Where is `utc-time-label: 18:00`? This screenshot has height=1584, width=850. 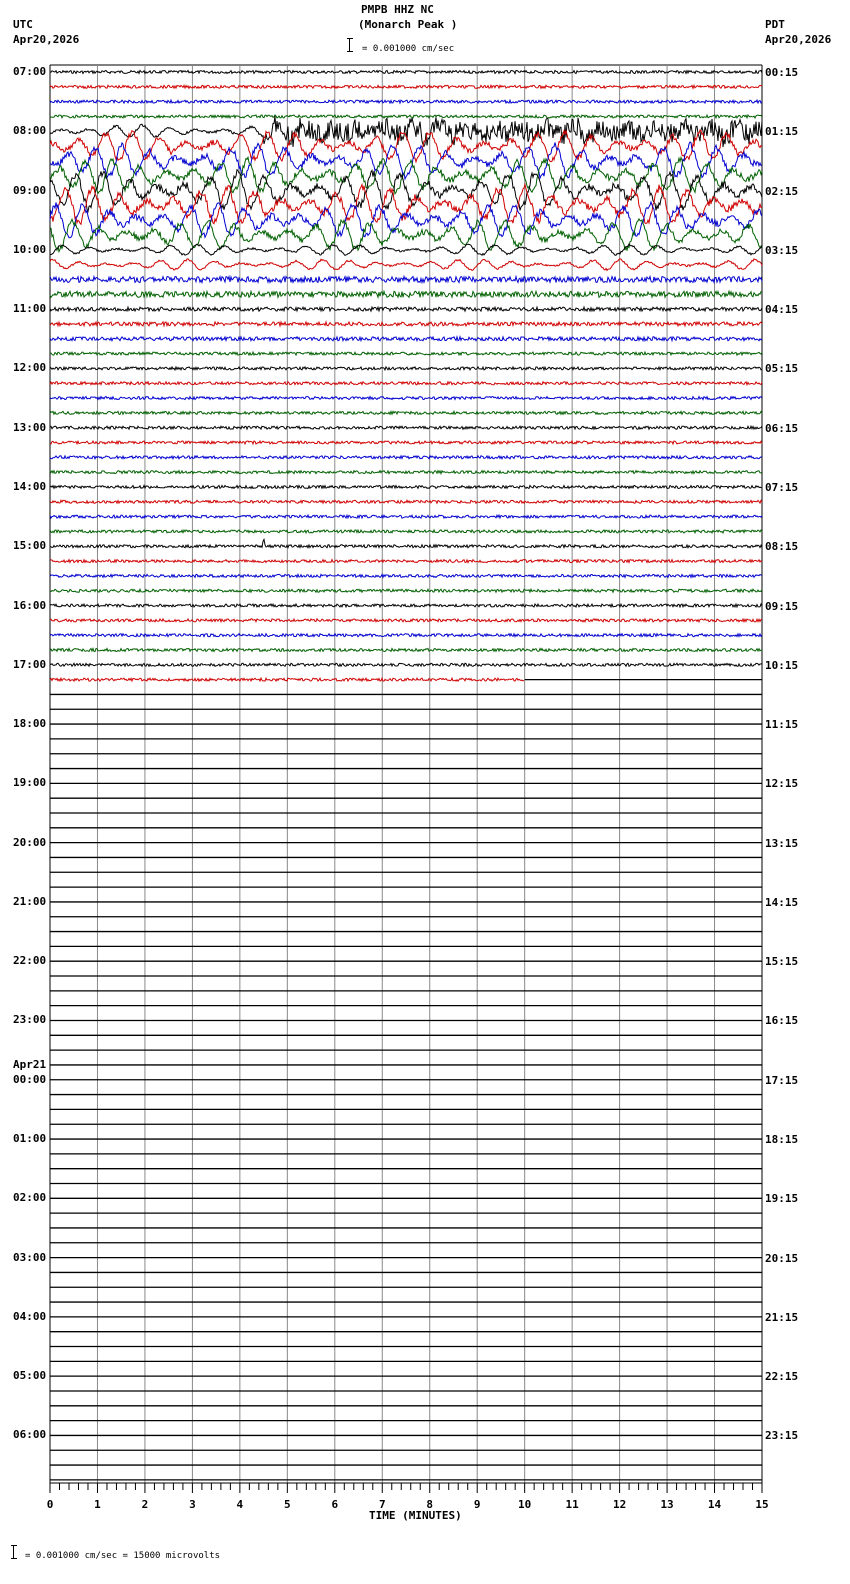 utc-time-label: 18:00 is located at coordinates (30, 724).